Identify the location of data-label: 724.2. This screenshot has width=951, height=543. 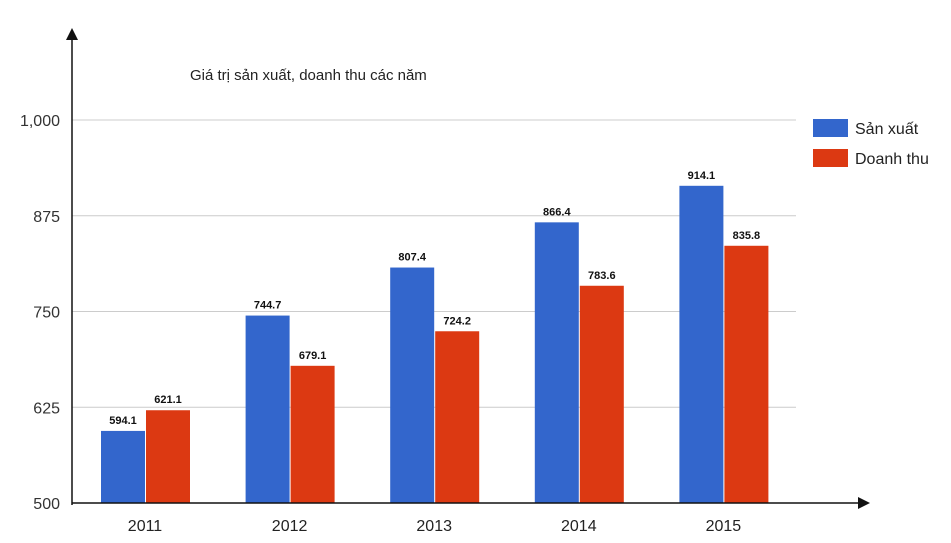
(457, 321).